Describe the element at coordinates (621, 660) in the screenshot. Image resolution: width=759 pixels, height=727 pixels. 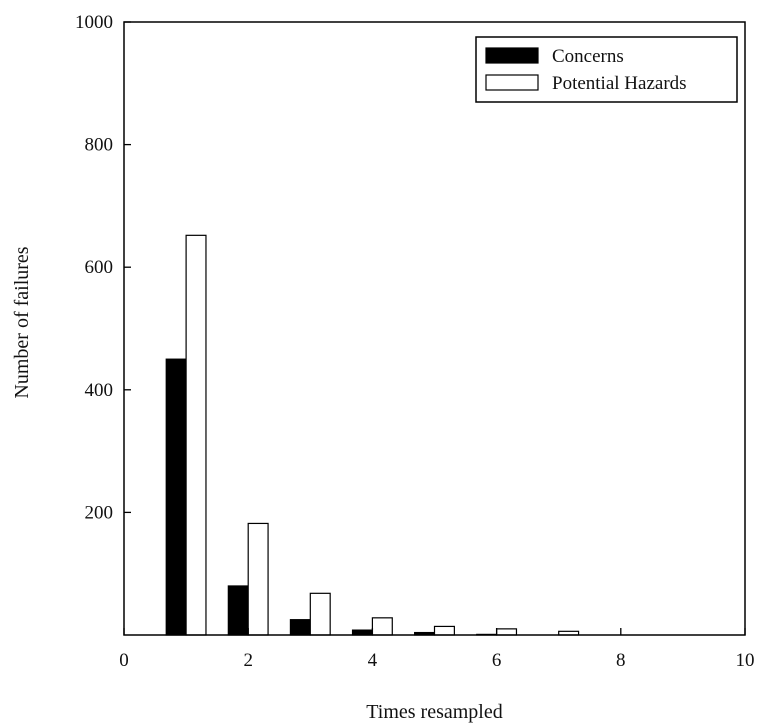
I see `x-tick-label-8: 8` at that location.